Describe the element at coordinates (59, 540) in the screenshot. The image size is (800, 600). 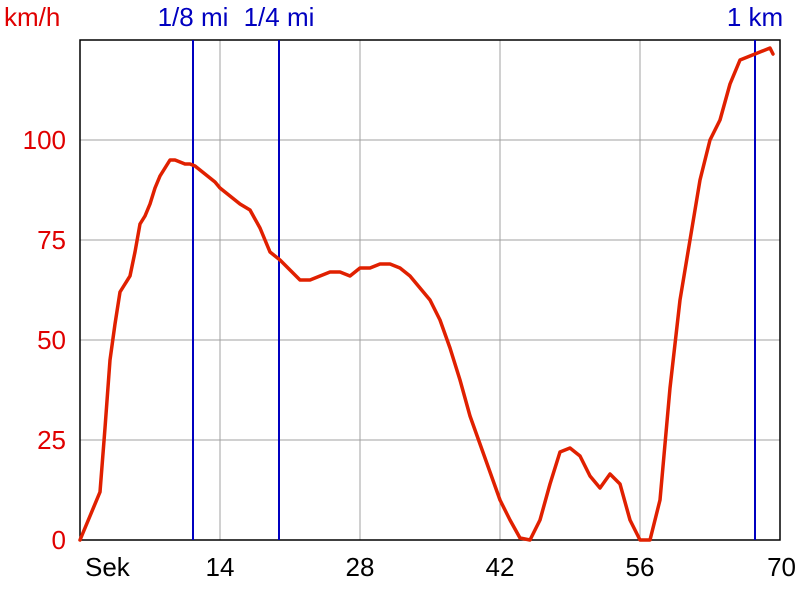
I see `y-tick-label: 0` at that location.